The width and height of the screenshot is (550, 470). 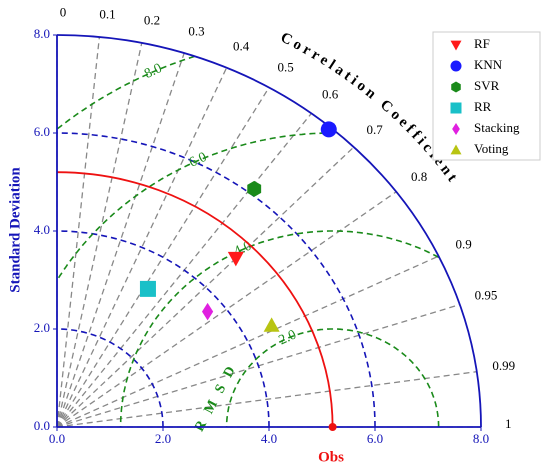 I want to click on x-axis-label: Obs, so click(x=331, y=457).